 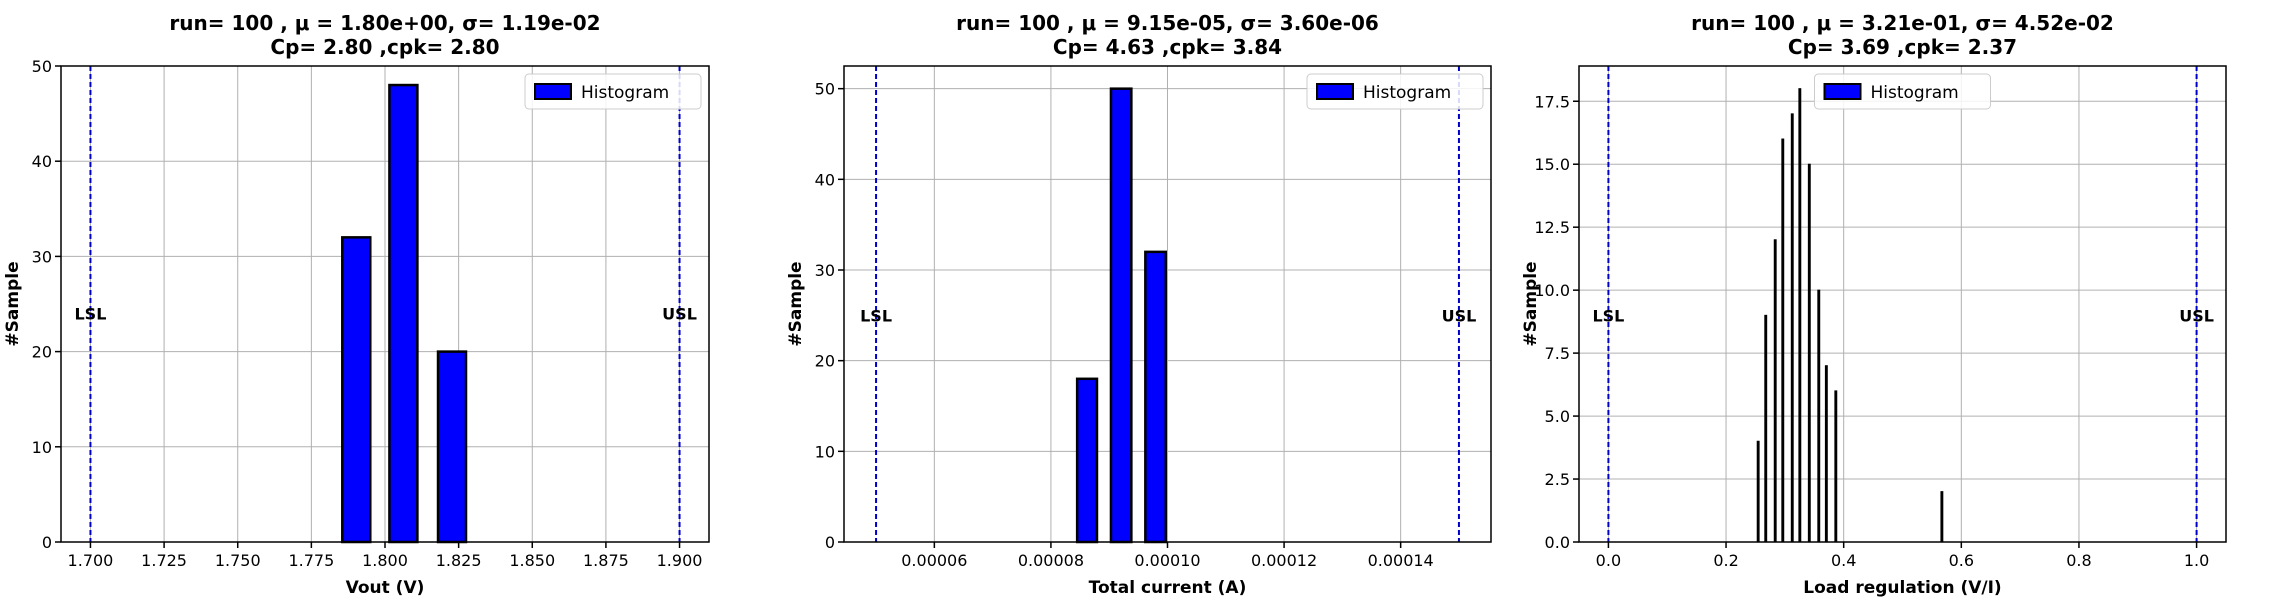 What do you see at coordinates (1843, 560) in the screenshot?
I see `x-tick-label: 0.4` at bounding box center [1843, 560].